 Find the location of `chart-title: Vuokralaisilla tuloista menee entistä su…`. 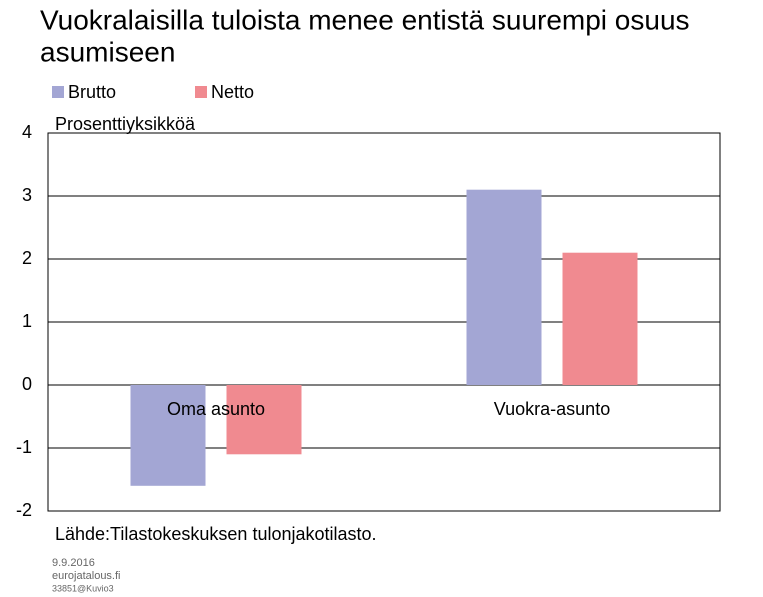

chart-title: Vuokralaisilla tuloista menee entistä su… is located at coordinates (365, 19).